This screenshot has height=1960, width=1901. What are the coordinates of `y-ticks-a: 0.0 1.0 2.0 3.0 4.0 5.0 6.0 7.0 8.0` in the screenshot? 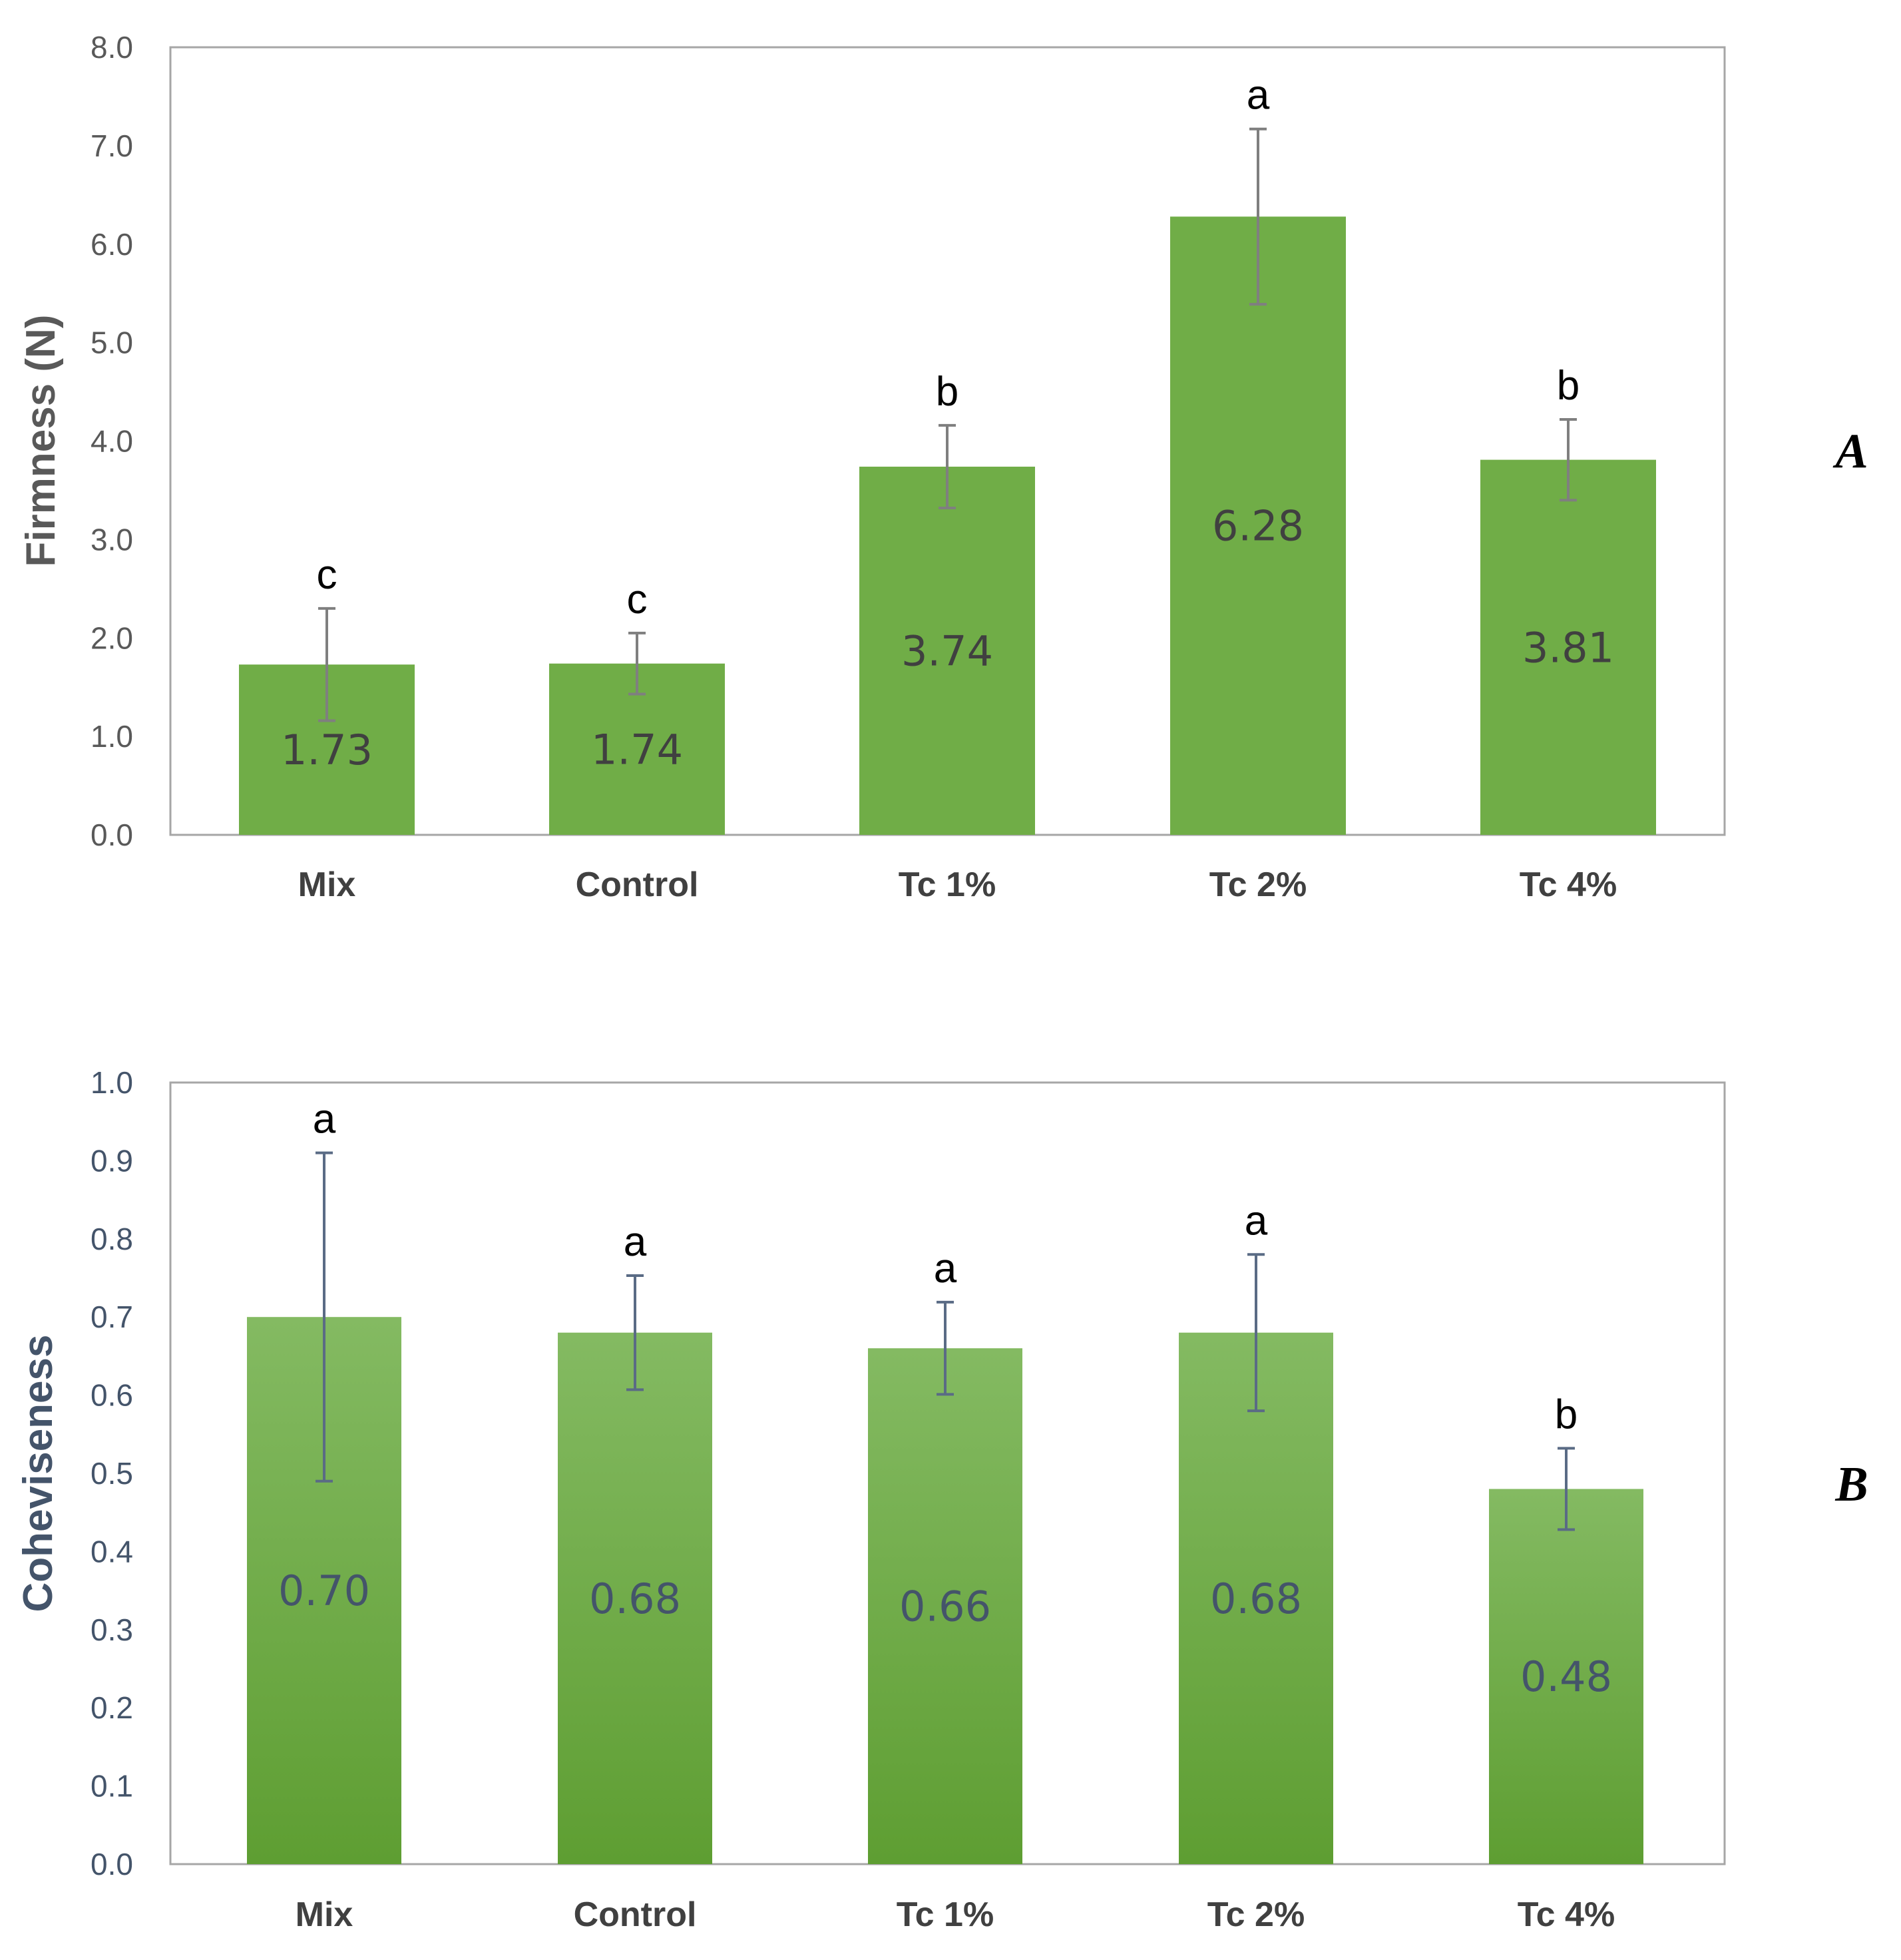 It's located at (112, 441).